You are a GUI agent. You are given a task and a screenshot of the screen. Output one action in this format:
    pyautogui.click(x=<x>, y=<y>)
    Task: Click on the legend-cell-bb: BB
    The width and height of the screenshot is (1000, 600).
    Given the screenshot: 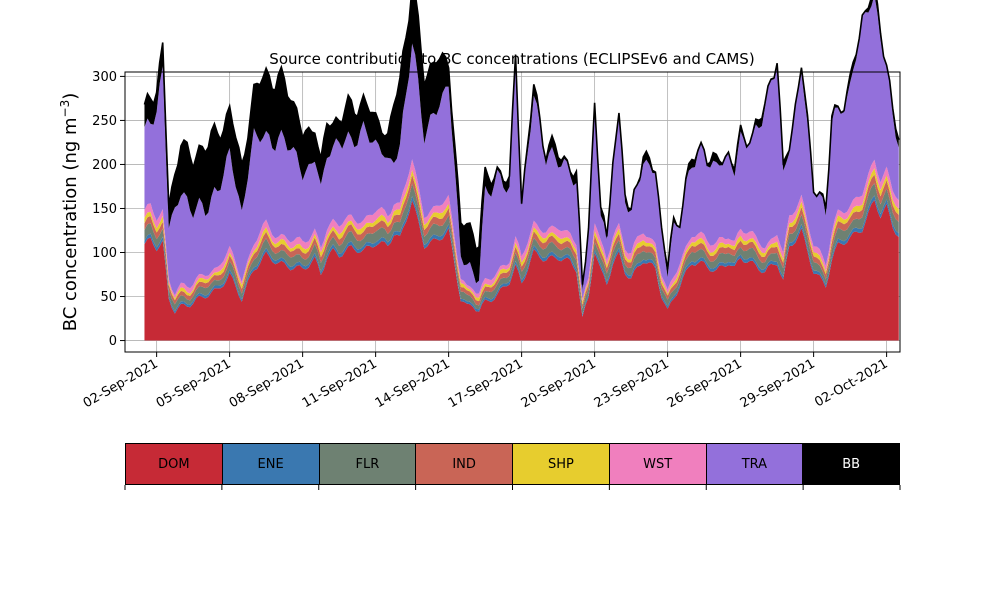 What is the action you would take?
    pyautogui.click(x=851, y=464)
    